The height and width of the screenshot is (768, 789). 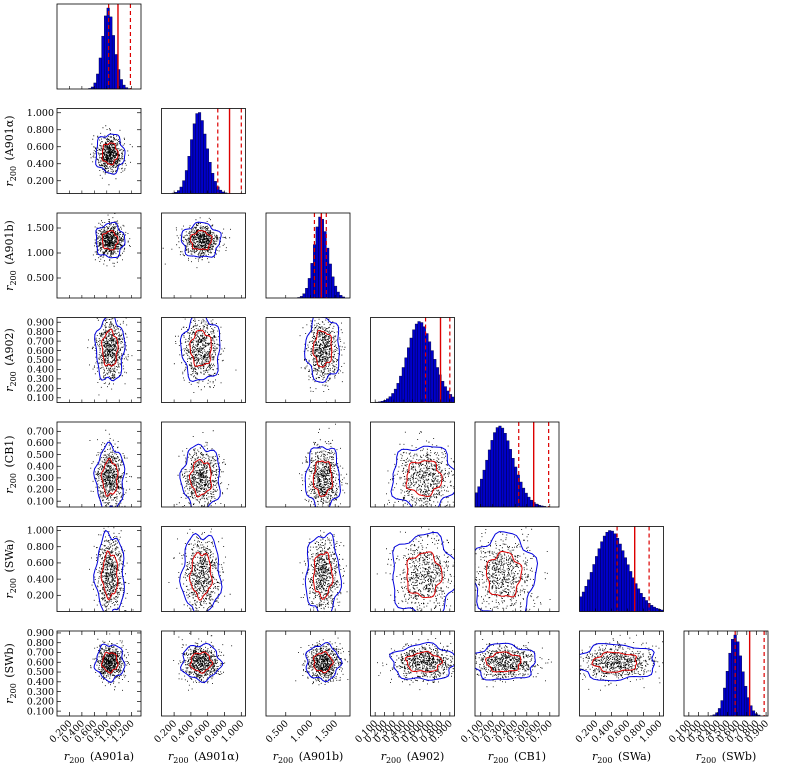 I want to click on y-axis-label-5: r200 (SWa), so click(x=10, y=568).